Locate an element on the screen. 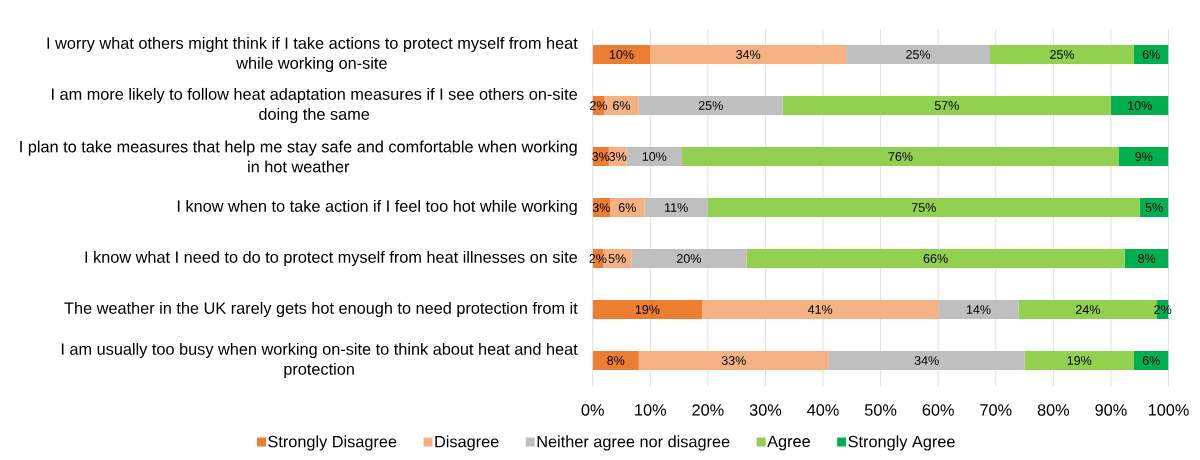  data-label: 11% is located at coordinates (676, 207).